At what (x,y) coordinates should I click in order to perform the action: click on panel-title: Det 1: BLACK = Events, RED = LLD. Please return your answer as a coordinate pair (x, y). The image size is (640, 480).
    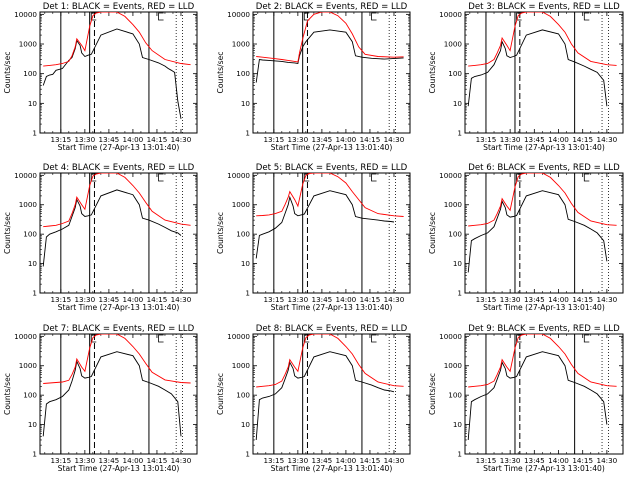
    Looking at the image, I should click on (119, 7).